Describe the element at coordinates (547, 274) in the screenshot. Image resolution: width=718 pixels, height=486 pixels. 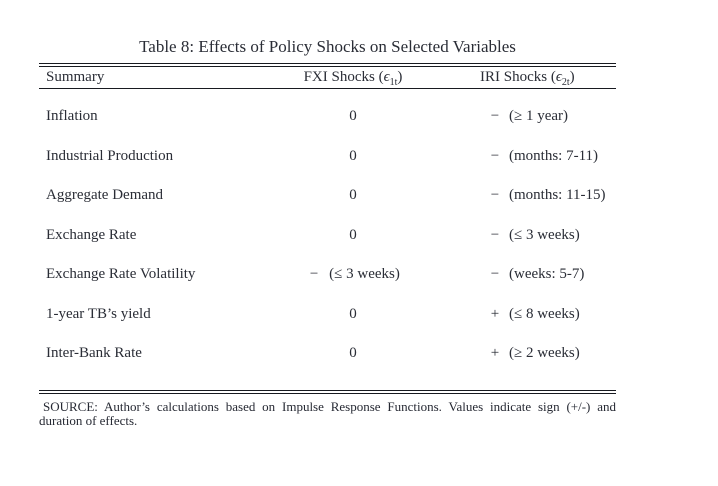
I see `iri-duration: (weeks: 5-7)` at that location.